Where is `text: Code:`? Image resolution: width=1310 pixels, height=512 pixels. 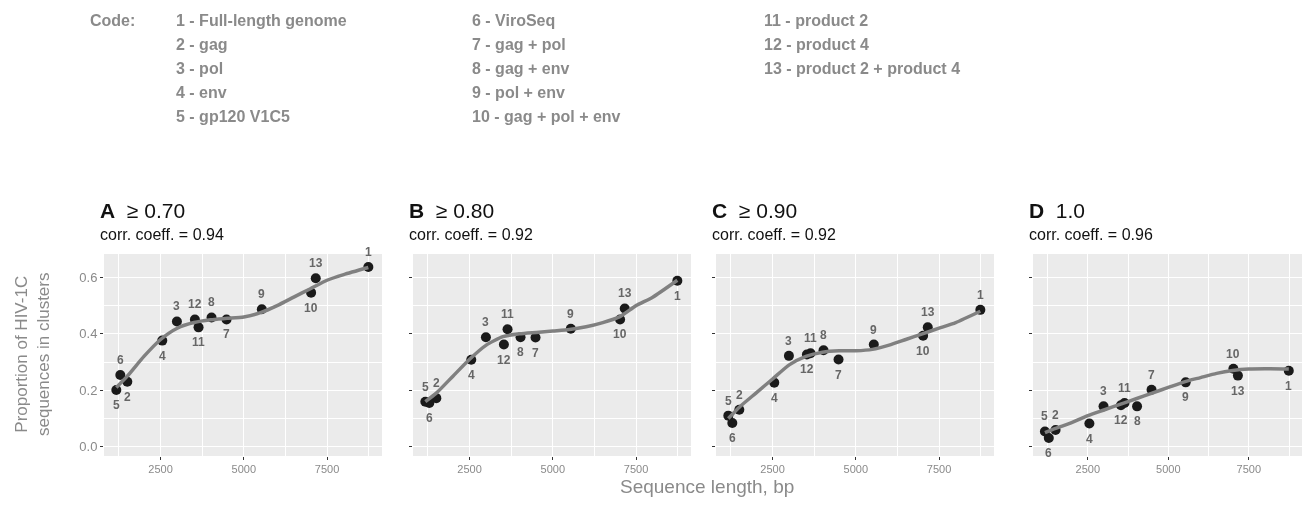
text: Code: is located at coordinates (113, 20).